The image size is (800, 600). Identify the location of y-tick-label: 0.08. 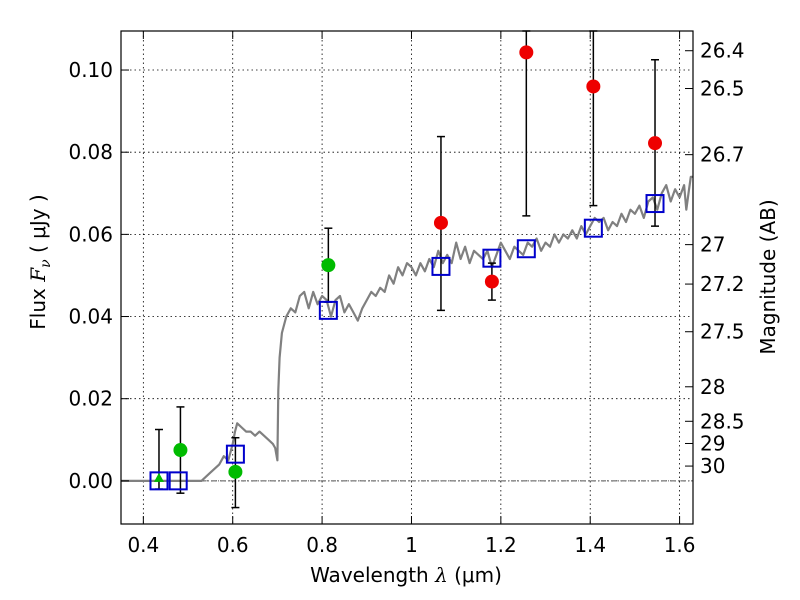
(90, 152).